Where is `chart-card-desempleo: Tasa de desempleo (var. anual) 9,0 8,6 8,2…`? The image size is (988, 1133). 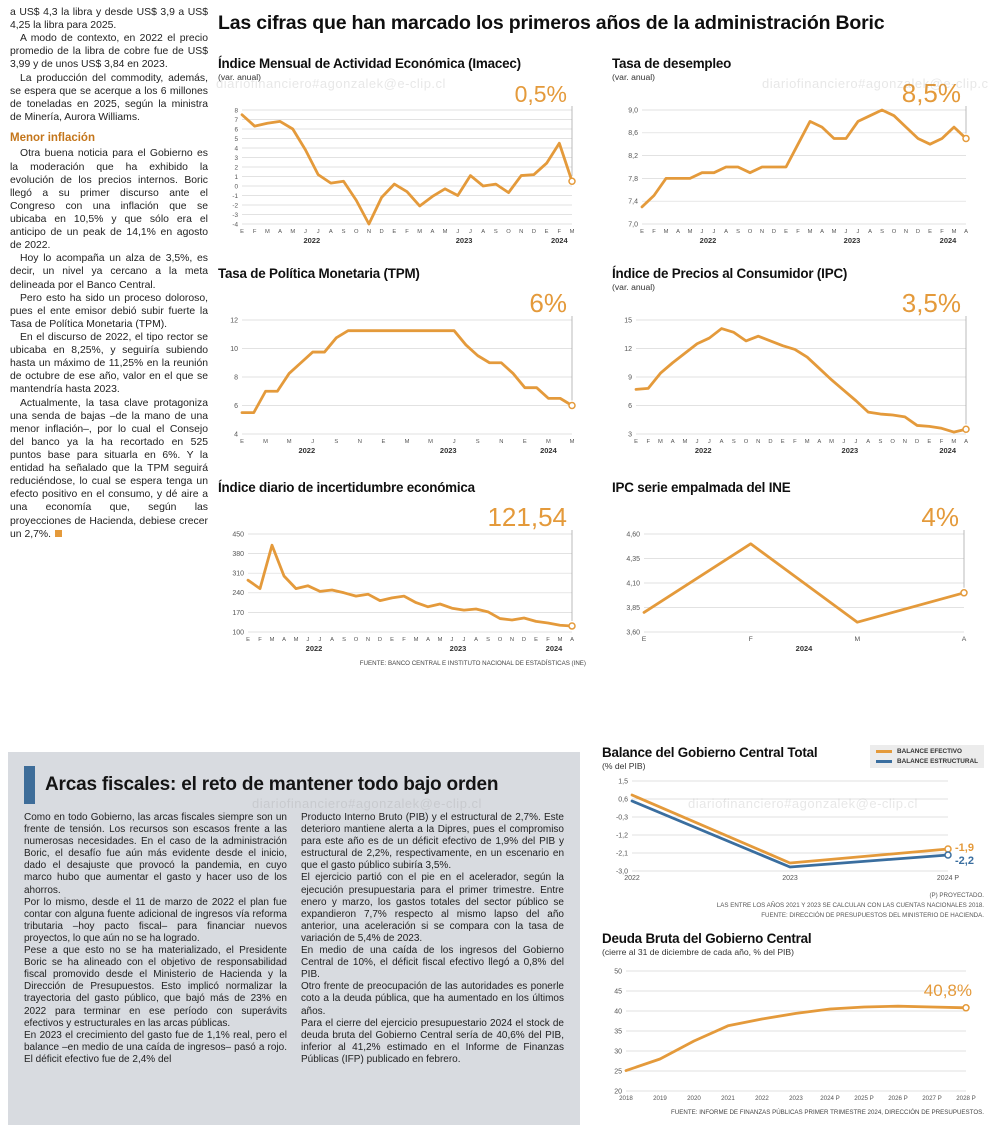
chart-card-desempleo: Tasa de desempleo (var. anual) 9,0 8,6 8,2… is located at coordinates (796, 153).